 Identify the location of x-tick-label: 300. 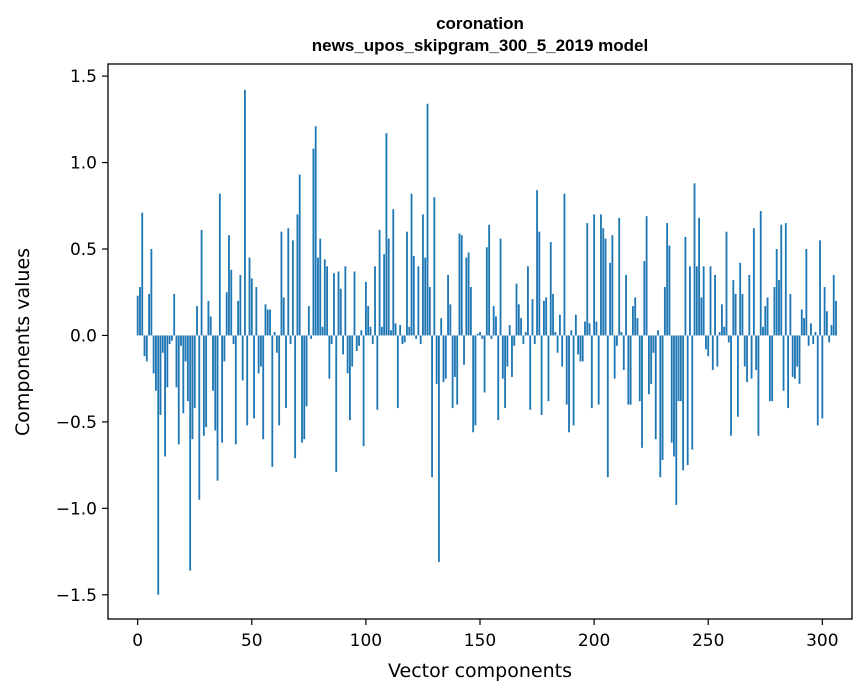
(822, 641).